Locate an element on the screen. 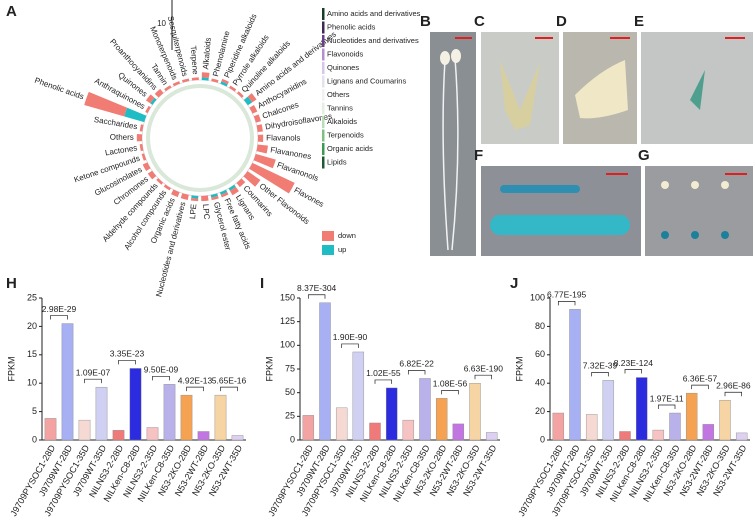 This screenshot has width=756, height=527. y-tick-label: 75 is located at coordinates (290, 368).